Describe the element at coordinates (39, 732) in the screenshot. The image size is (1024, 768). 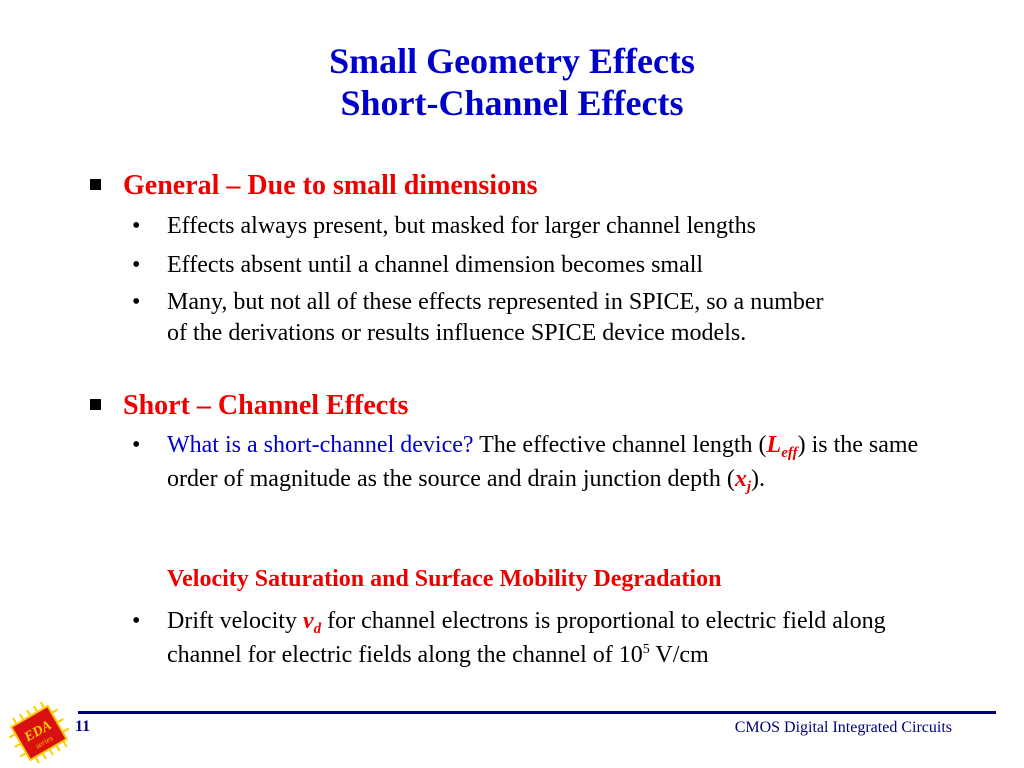
I see `eda-logo-icon: EDA series` at that location.